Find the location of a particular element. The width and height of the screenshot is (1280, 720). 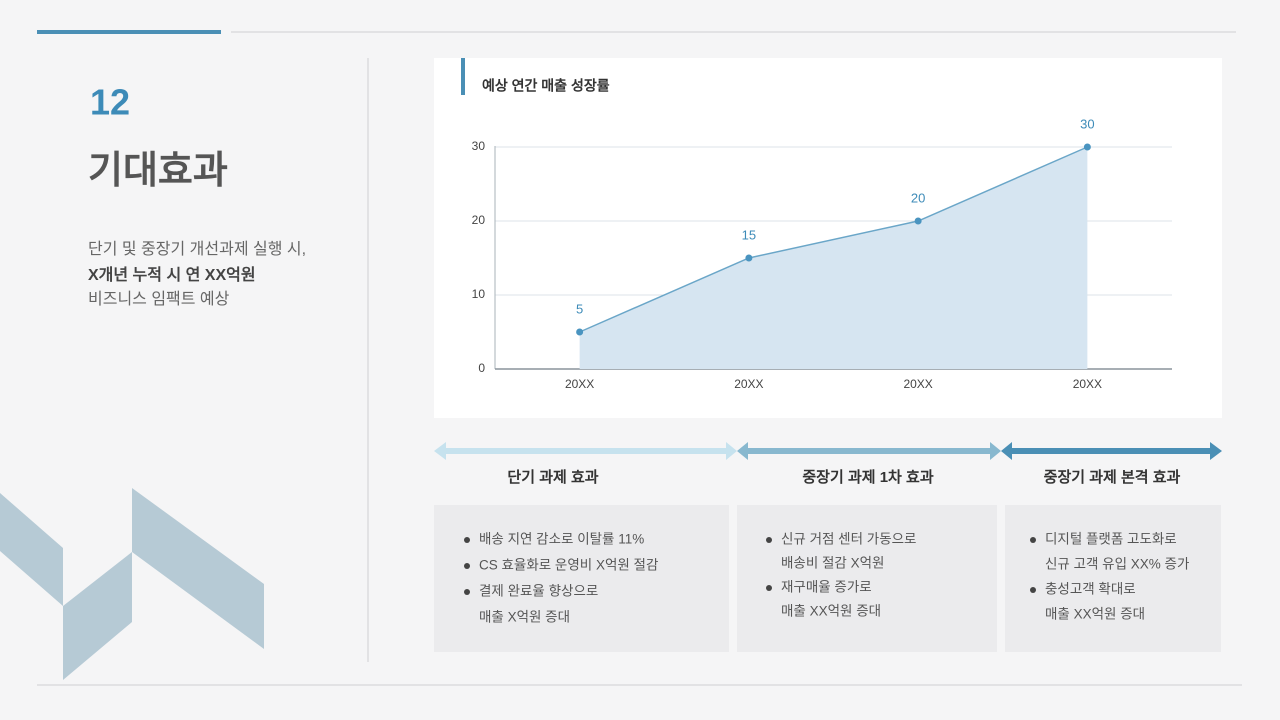

phase-title: 중장기 과제 본격 효과 is located at coordinates (1112, 477).